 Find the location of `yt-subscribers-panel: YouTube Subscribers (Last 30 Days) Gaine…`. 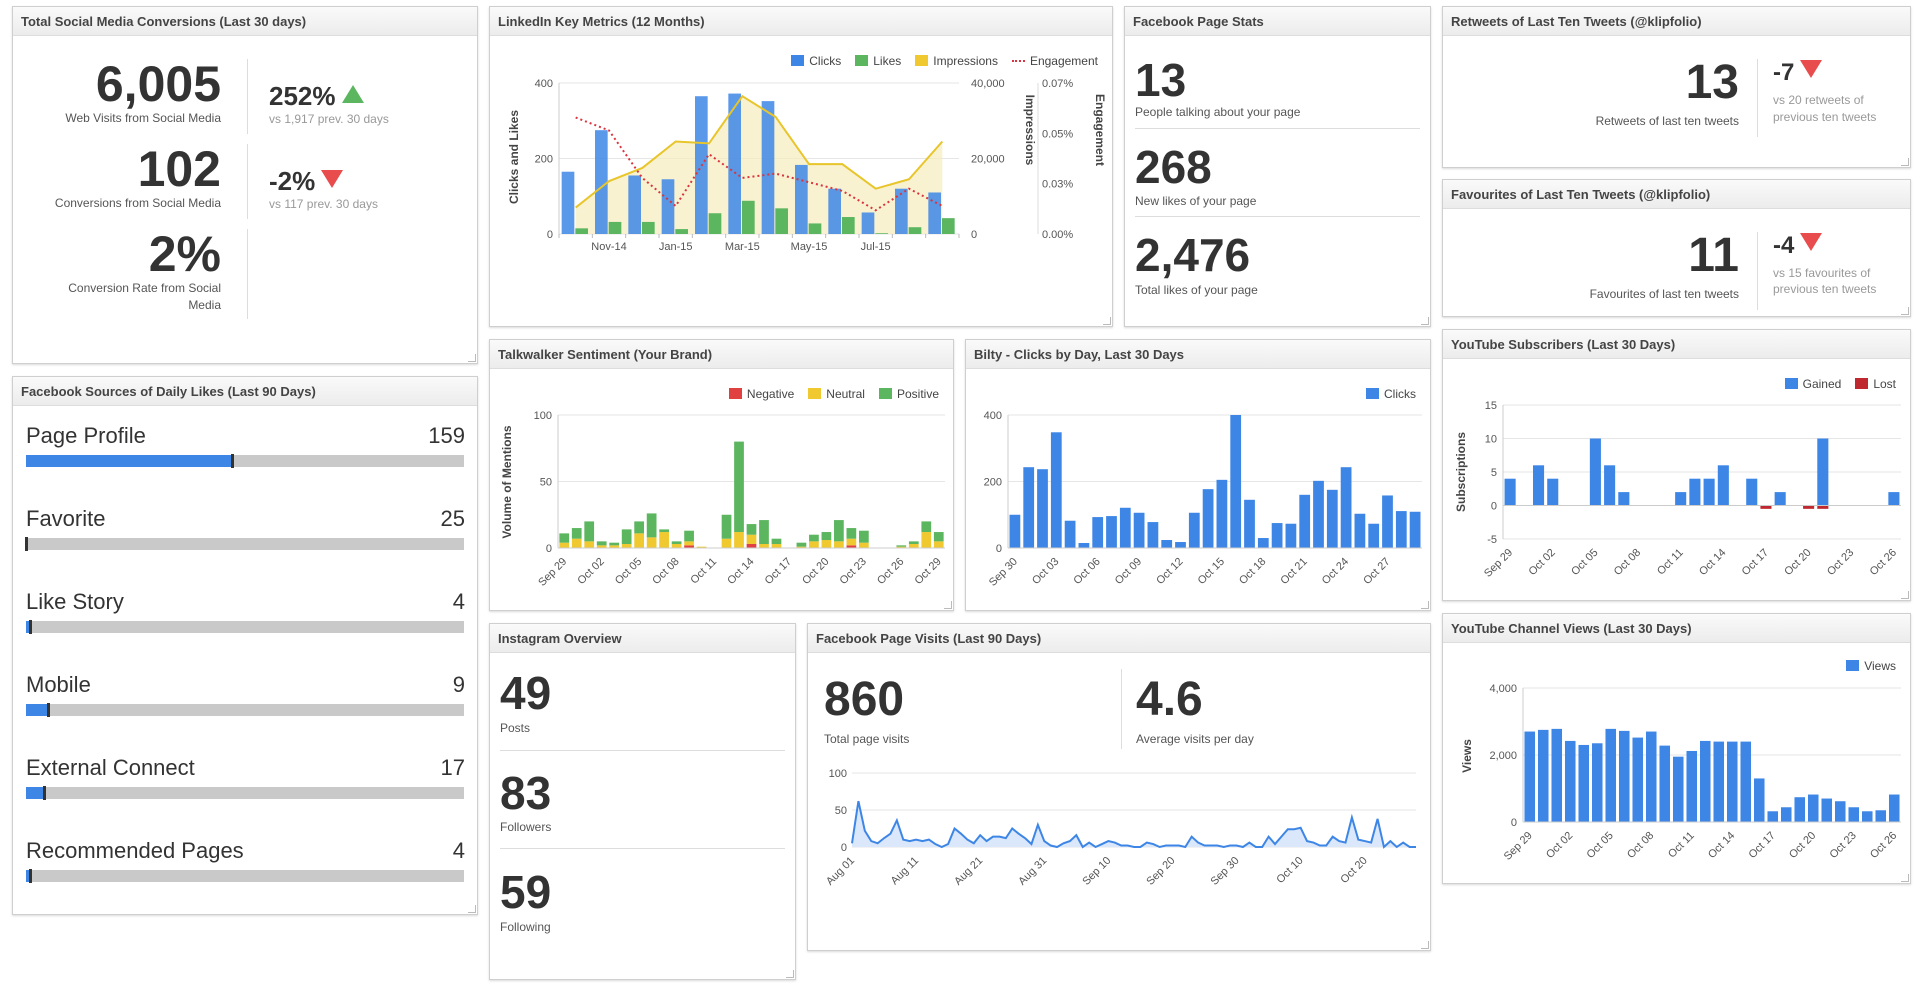

yt-subscribers-panel: YouTube Subscribers (Last 30 Days) Gaine… is located at coordinates (1676, 465).